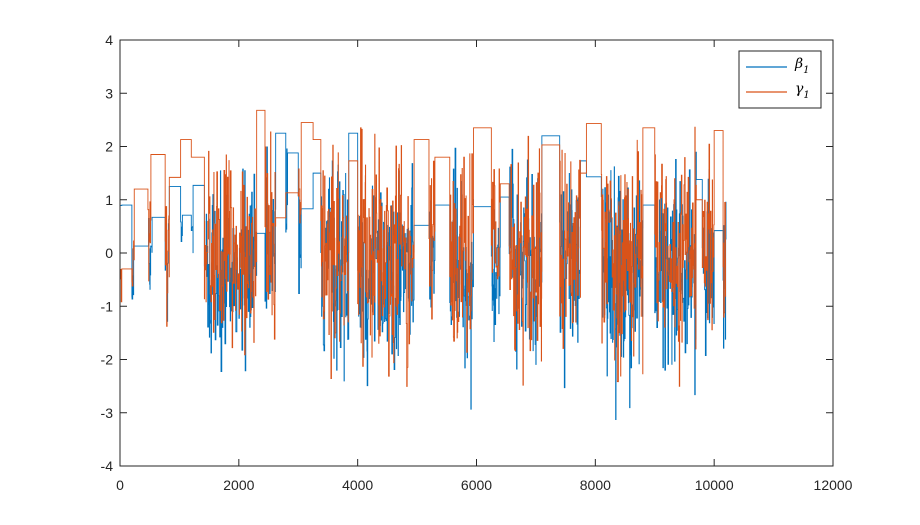  I want to click on x-tick-label: 0, so click(120, 485).